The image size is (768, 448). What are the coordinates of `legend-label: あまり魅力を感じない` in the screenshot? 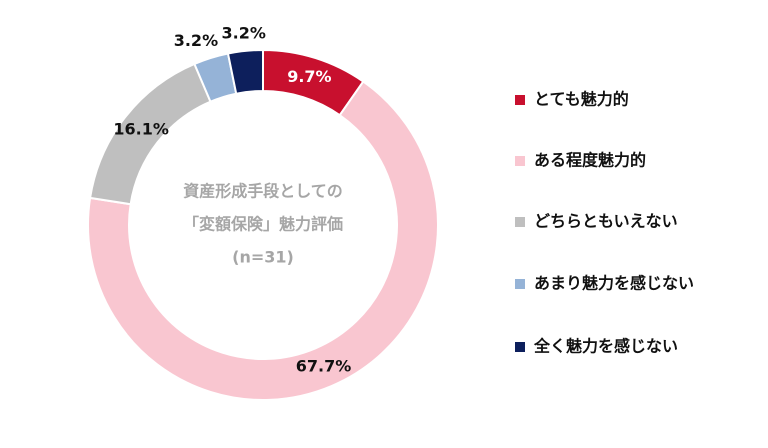 It's located at (614, 283).